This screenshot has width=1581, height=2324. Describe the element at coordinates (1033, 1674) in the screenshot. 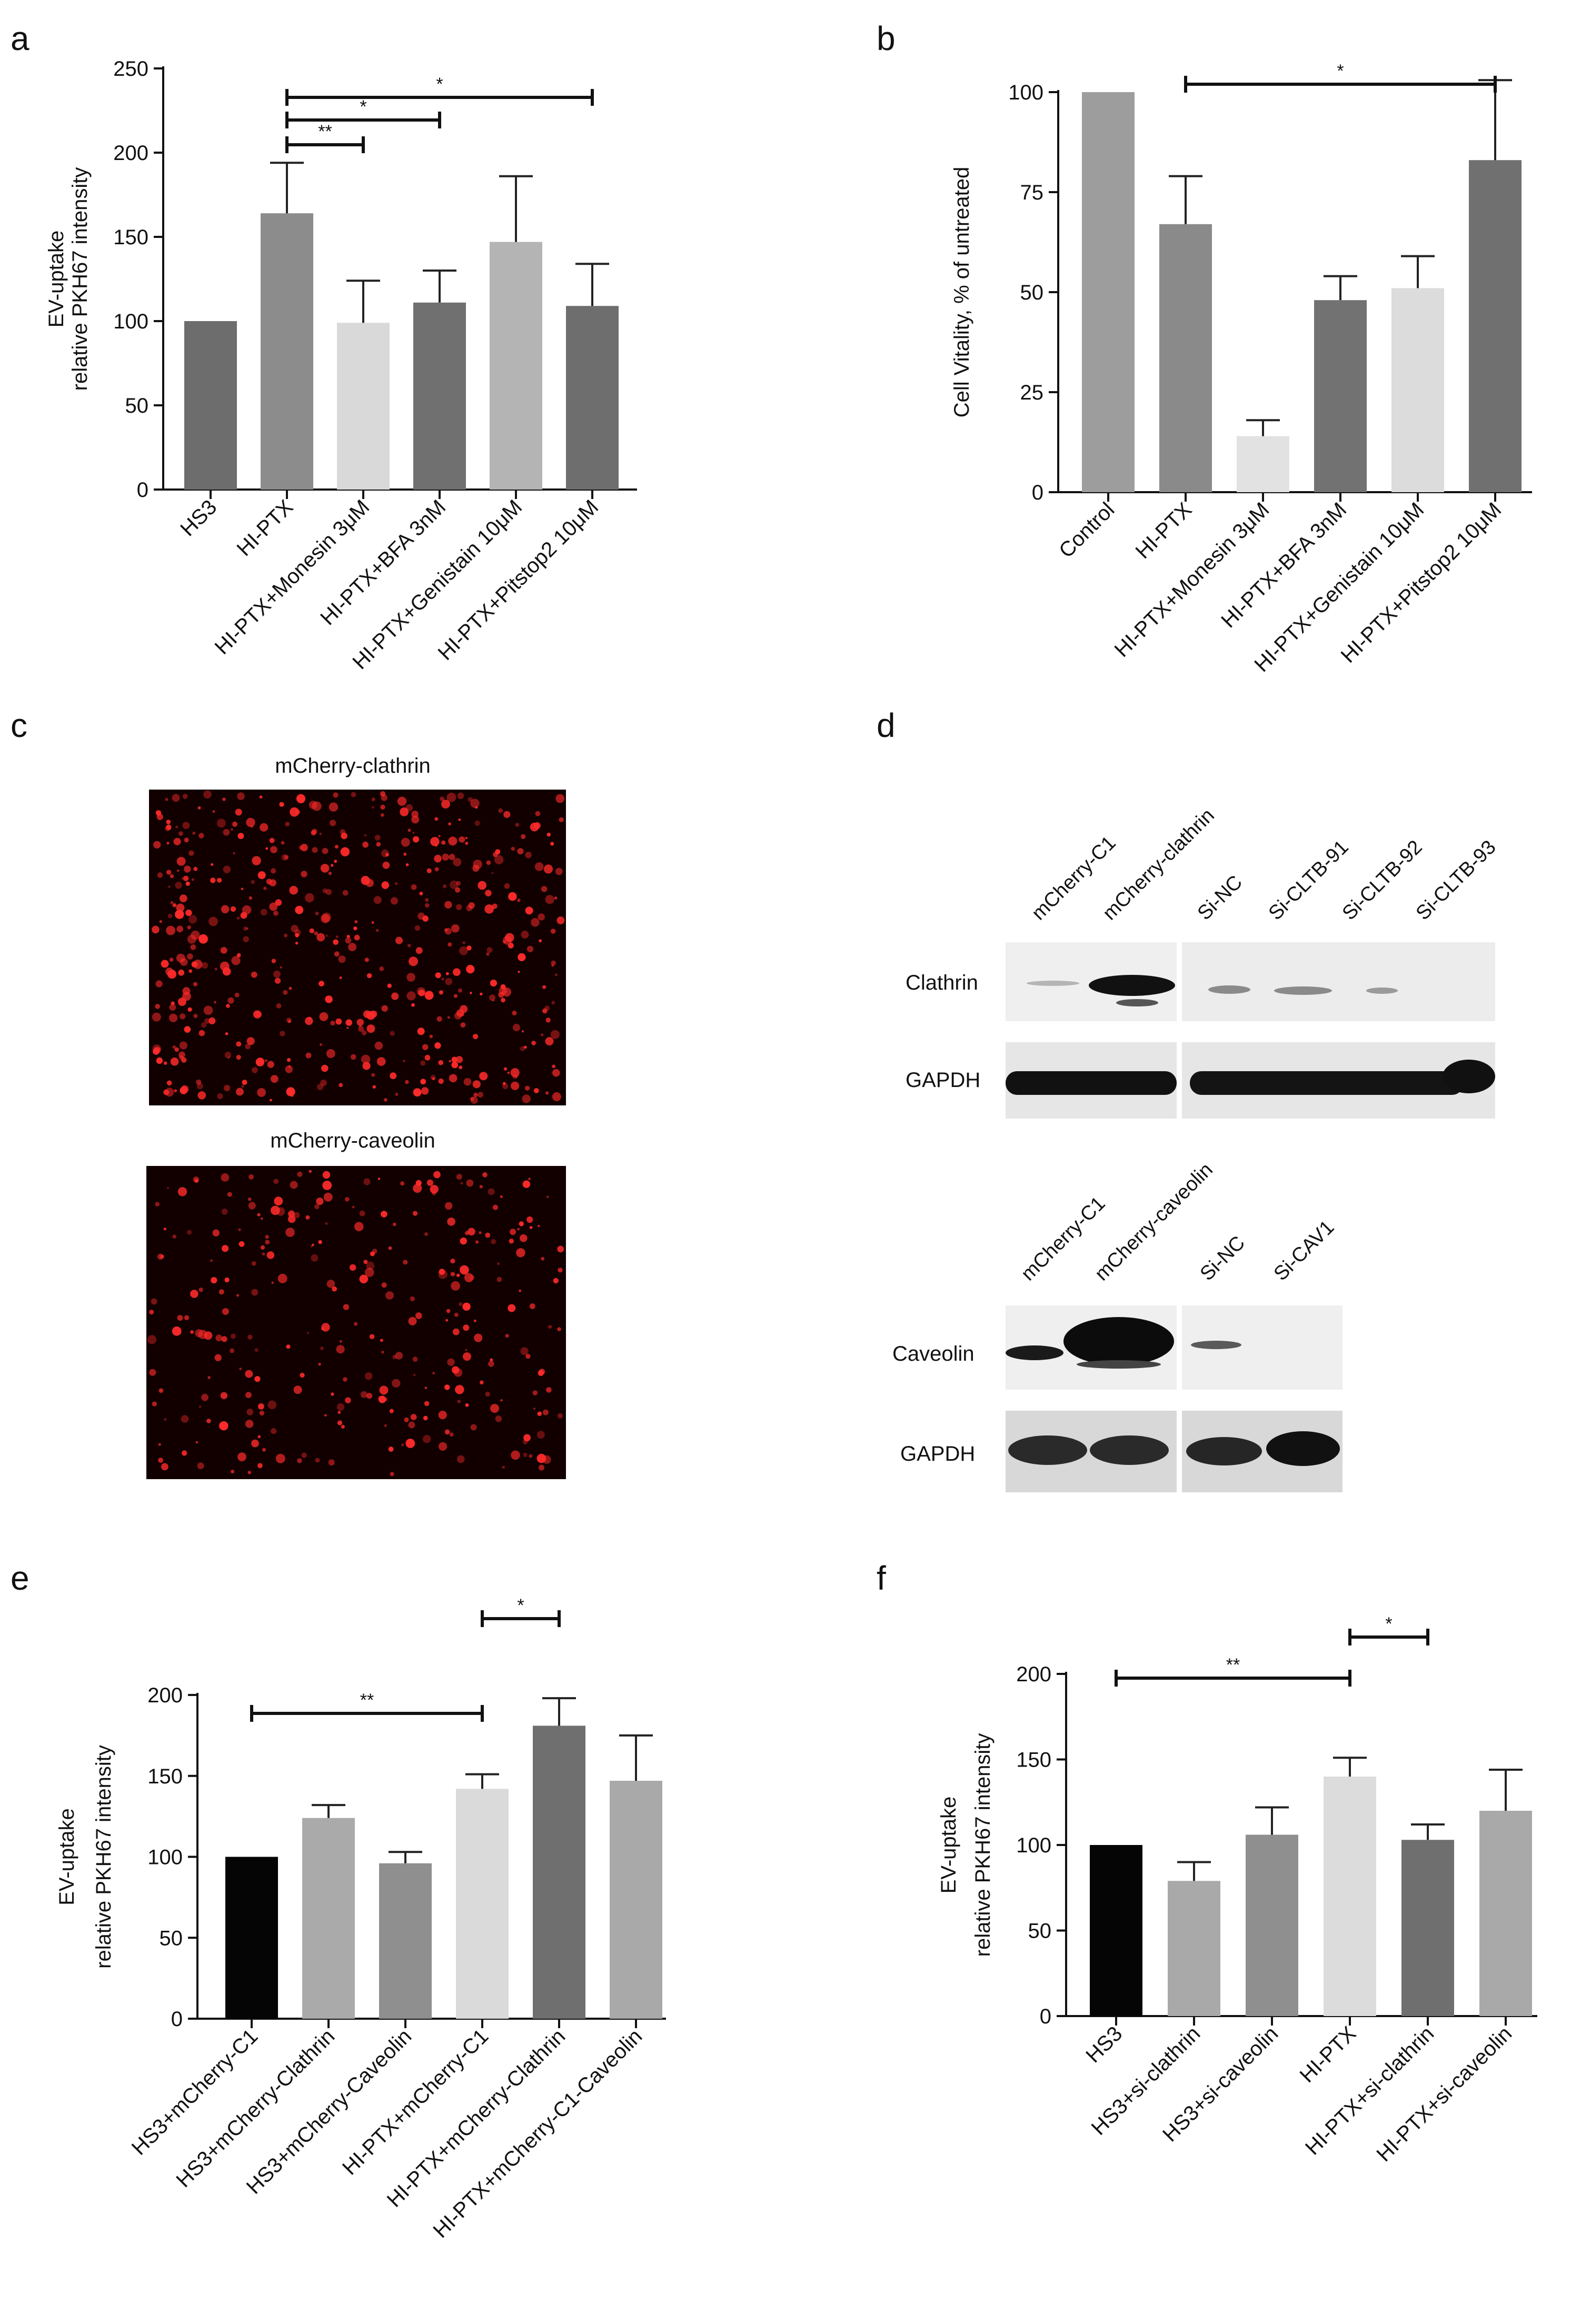

I see `y-tick-label-f-4: 200` at that location.